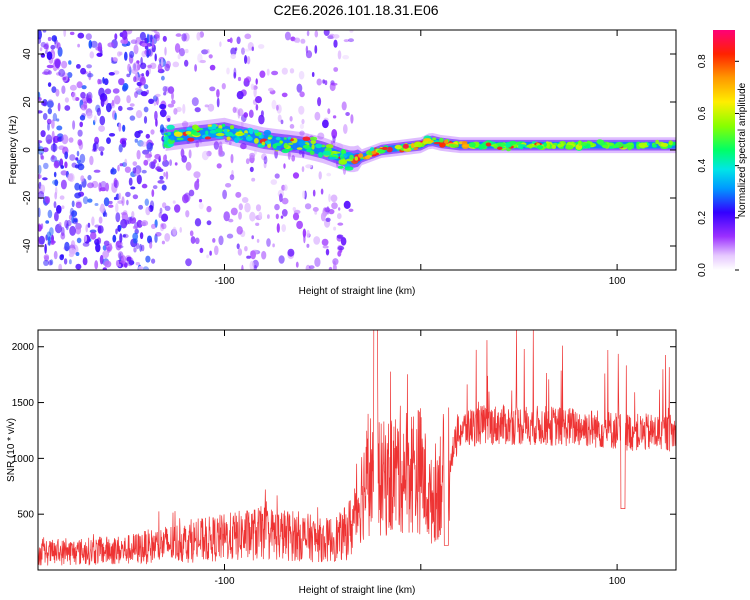  I want to click on y-tick-label: 0, so click(27, 150).